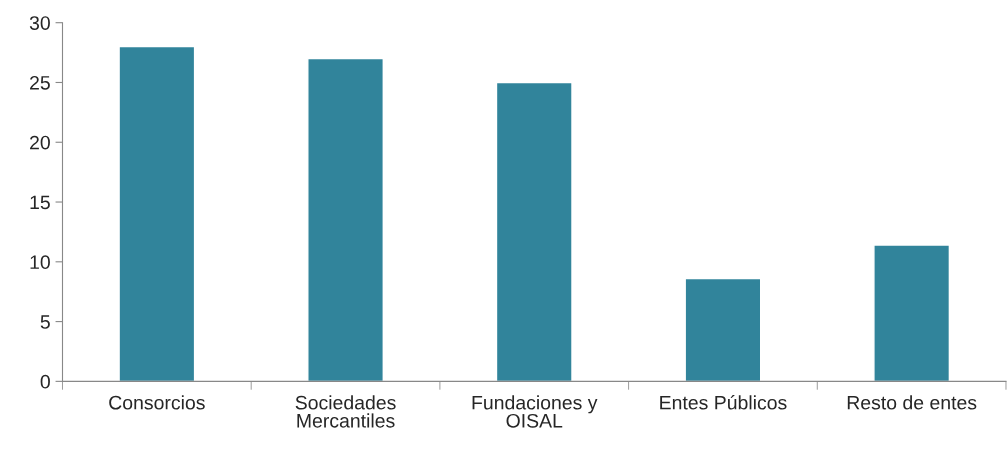  I want to click on y-tick-label: 25, so click(40, 82).